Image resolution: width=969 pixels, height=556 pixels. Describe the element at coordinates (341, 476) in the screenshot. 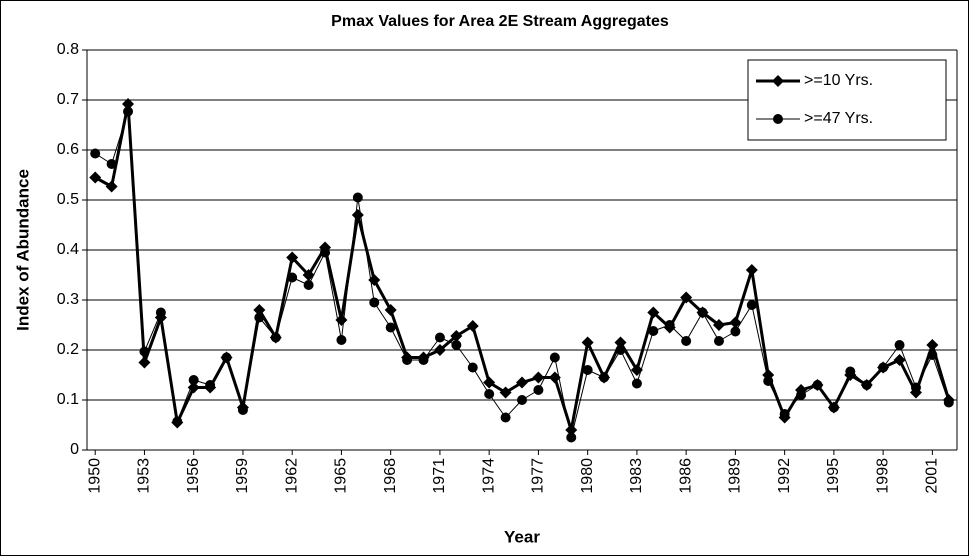

I see `x-tick-label: 1965` at that location.